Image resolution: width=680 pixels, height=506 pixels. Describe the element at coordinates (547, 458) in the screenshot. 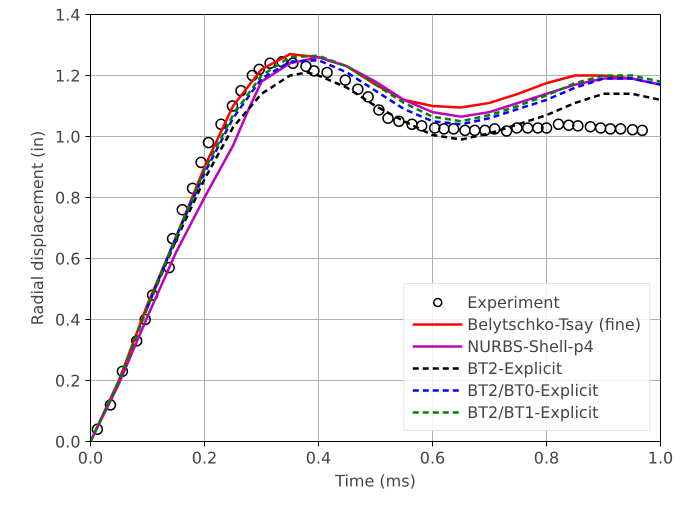

I see `x-tick-label: 0.8` at that location.